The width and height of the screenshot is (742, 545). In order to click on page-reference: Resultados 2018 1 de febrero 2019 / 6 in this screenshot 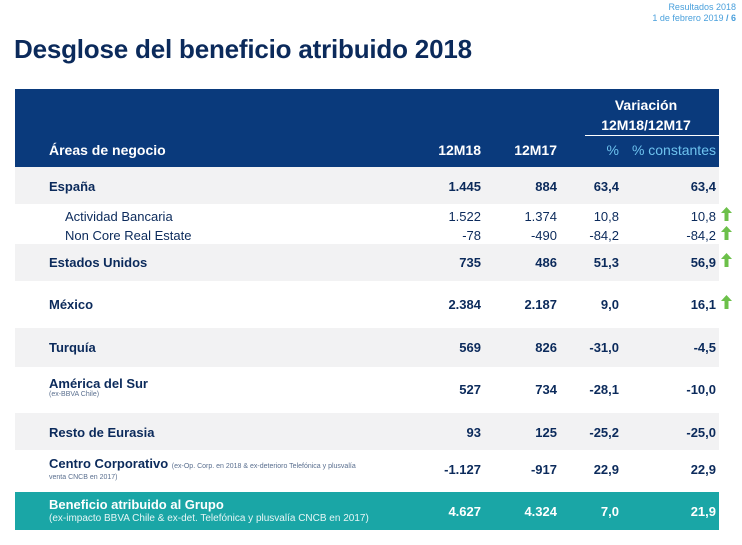, I will do `click(694, 12)`.